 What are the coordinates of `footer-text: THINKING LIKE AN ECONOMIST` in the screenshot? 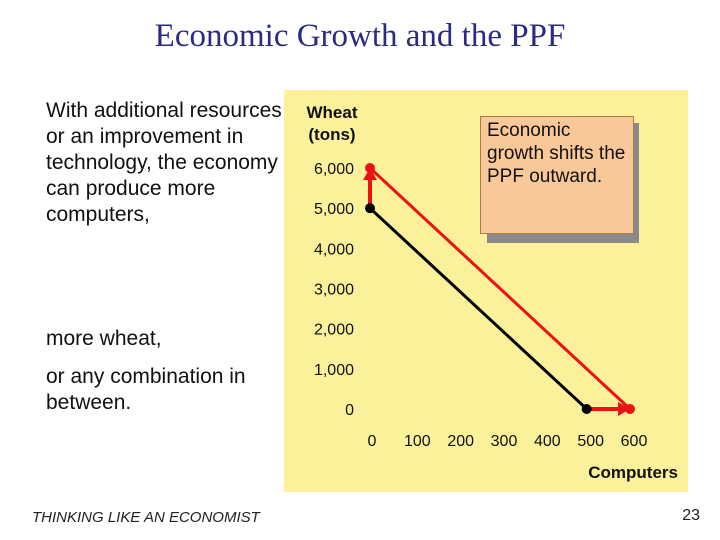 It's located at (146, 517).